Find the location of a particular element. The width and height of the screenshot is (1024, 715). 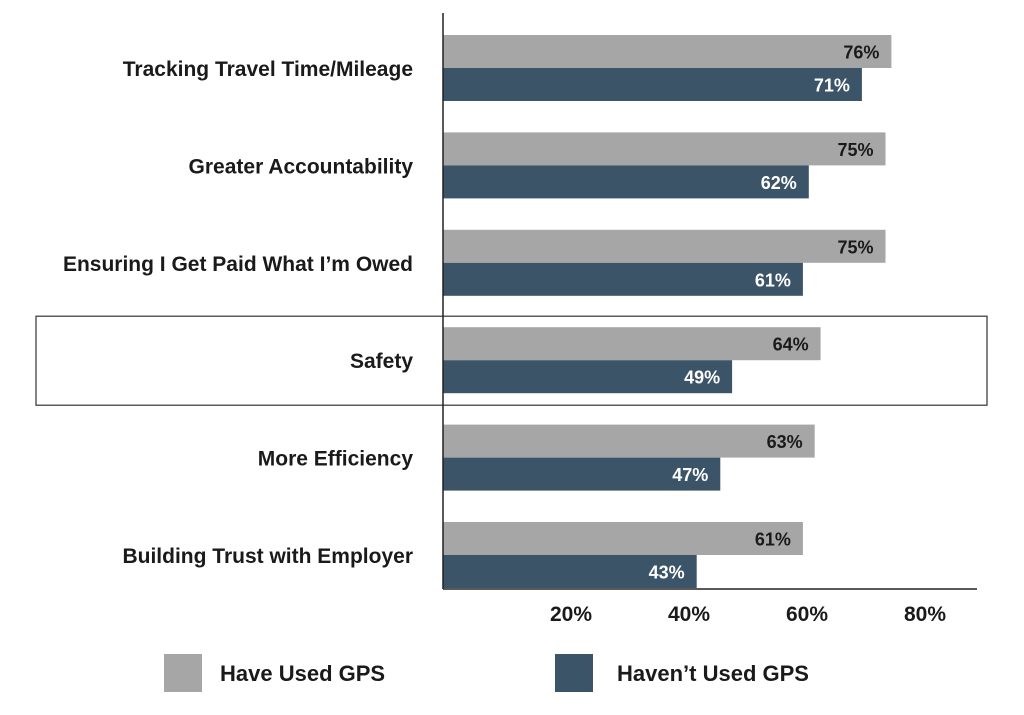

value-label-haven-t-used-gps-more-efficiency: 47% is located at coordinates (690, 475).